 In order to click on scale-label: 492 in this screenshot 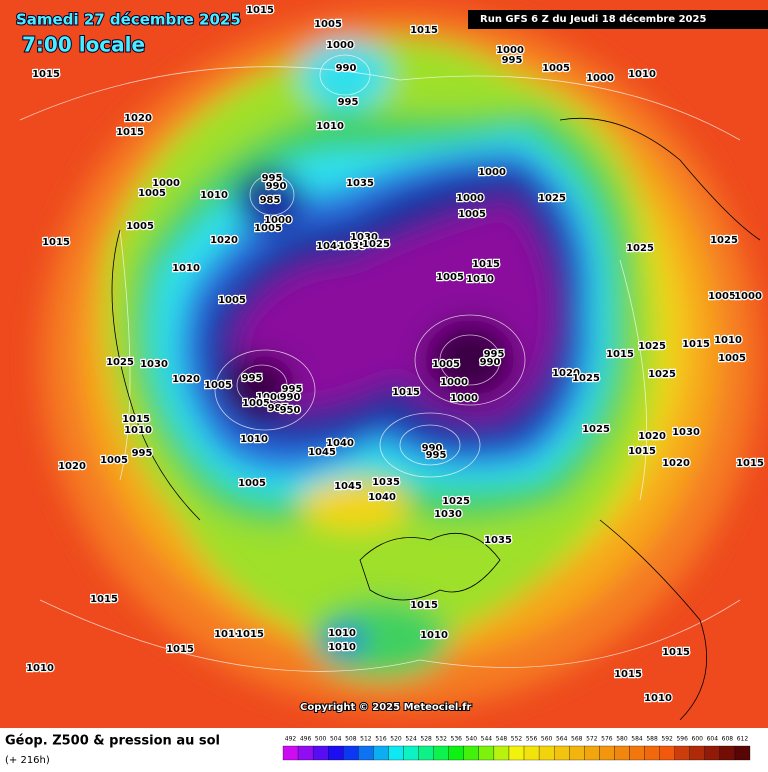, I will do `click(291, 739)`.